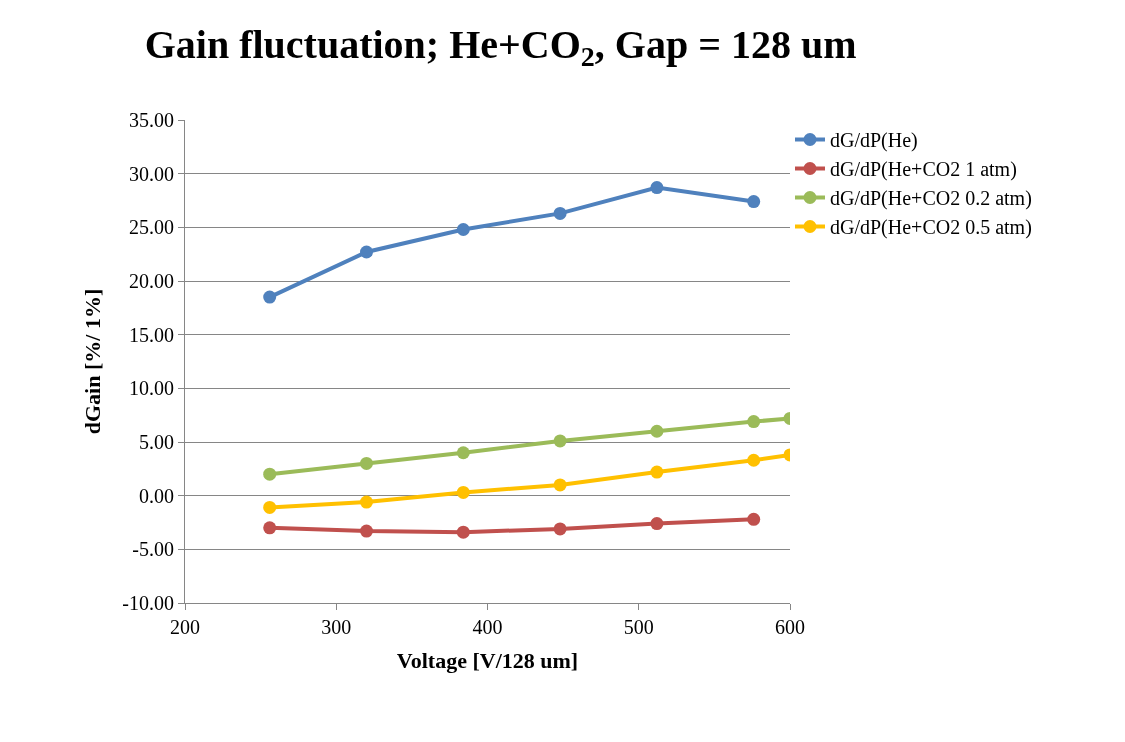 This screenshot has height=742, width=1125. Describe the element at coordinates (156, 442) in the screenshot. I see `y-tick-label: 5.00` at that location.